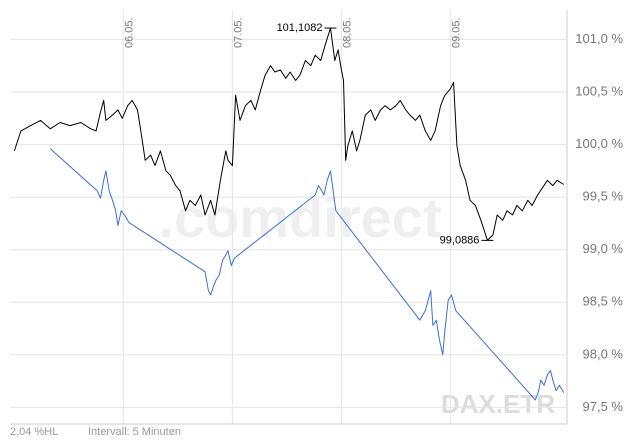 This screenshot has width=630, height=443. What do you see at coordinates (300, 28) in the screenshot?
I see `annotation-label: 101,1082` at bounding box center [300, 28].